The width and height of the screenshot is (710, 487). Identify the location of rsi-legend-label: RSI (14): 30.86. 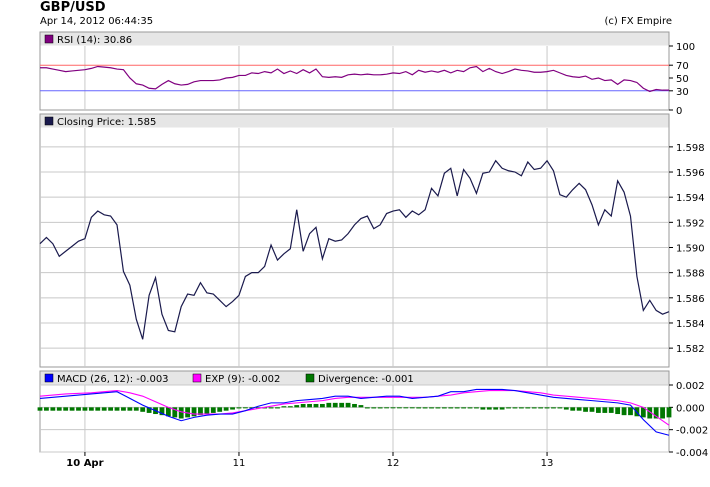
(94, 40).